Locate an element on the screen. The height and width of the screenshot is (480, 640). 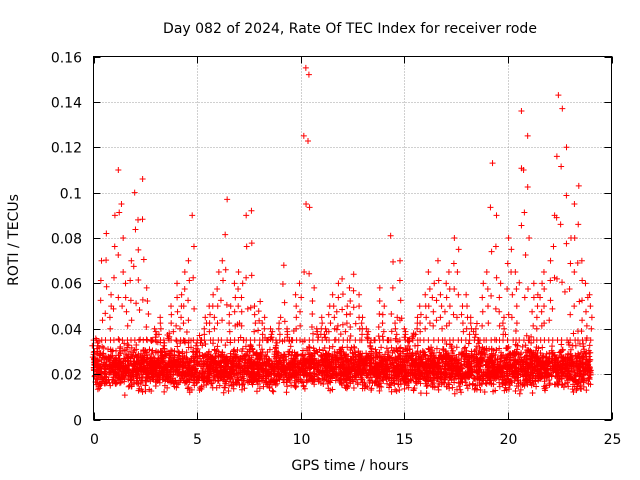
x-axis-label: GPS time / hours is located at coordinates (349, 466).